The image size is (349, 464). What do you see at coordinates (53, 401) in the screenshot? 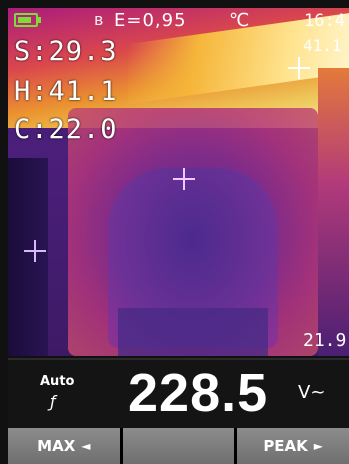
I see `range-symbol: ƒ` at bounding box center [53, 401].